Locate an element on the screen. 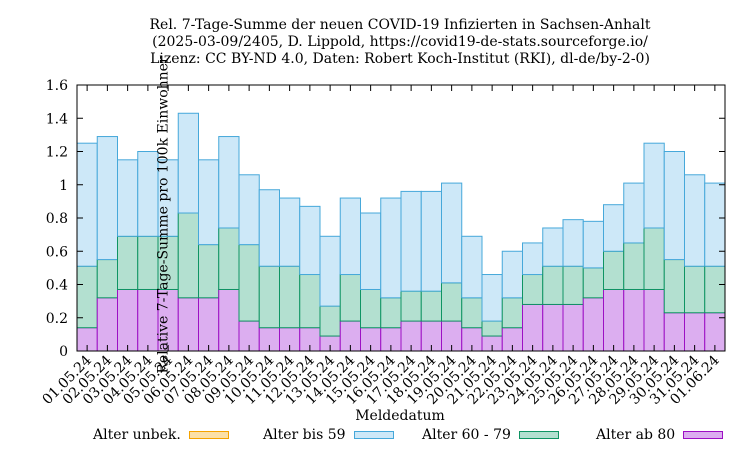 The image size is (750, 450). y-tick-label: 0 is located at coordinates (63, 352).